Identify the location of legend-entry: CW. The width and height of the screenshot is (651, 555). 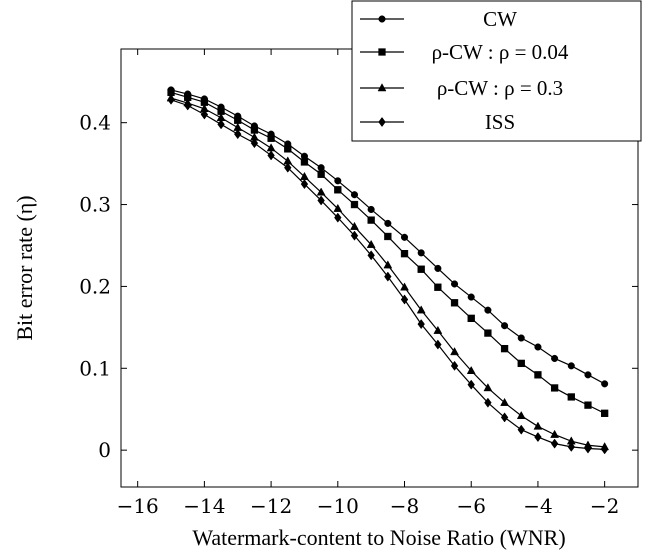
(438, 19).